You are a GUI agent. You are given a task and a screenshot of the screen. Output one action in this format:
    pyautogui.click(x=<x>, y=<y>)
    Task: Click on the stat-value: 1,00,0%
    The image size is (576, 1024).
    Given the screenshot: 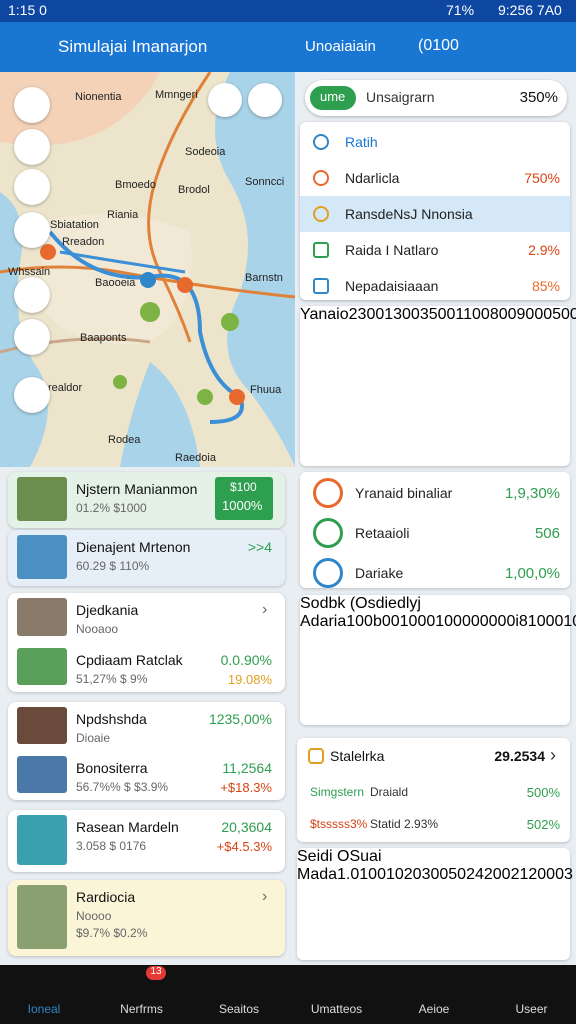 What is the action you would take?
    pyautogui.click(x=532, y=573)
    